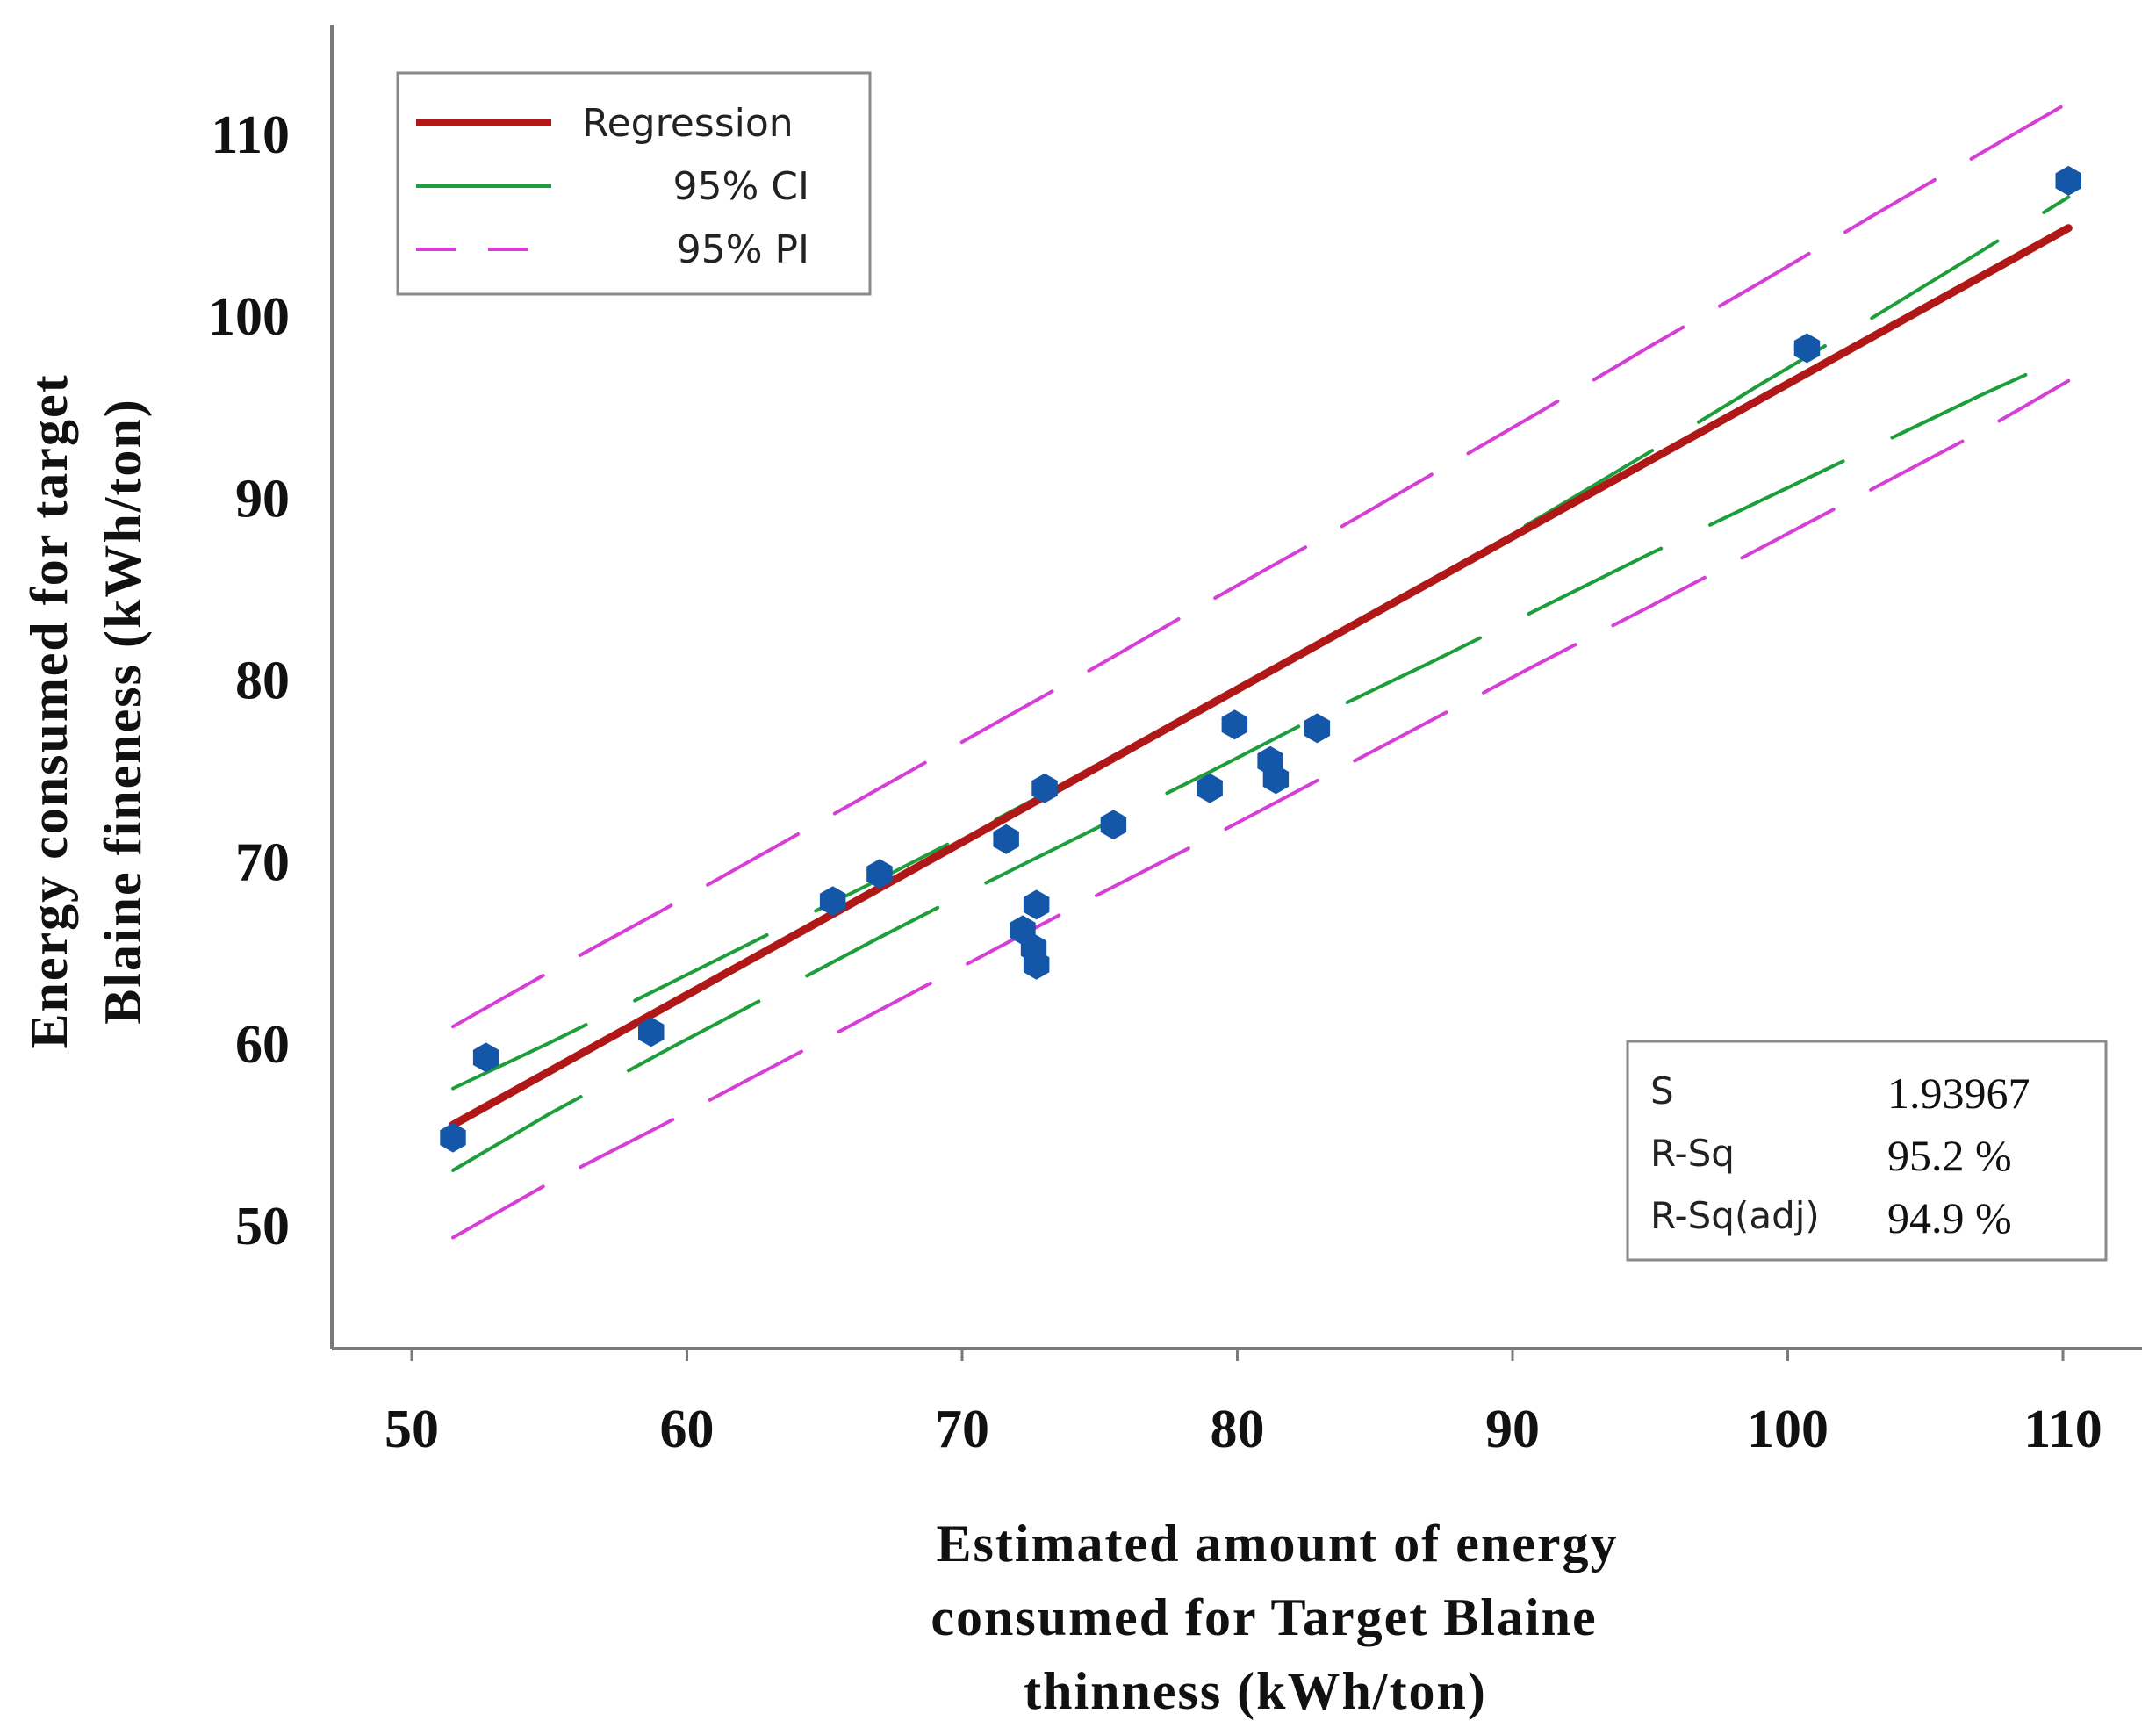 The image size is (2156, 1735). What do you see at coordinates (123, 711) in the screenshot?
I see `y-axis-title-line-2: Blaine fineness (kWh/ton)` at bounding box center [123, 711].